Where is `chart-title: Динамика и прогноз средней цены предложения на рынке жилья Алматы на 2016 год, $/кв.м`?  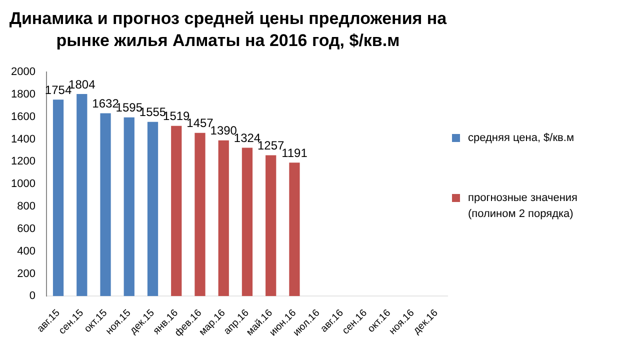 chart-title: Динамика и прогноз средней цены предложения на рынке жилья Алматы на 2016 год, $/кв.м is located at coordinates (228, 30).